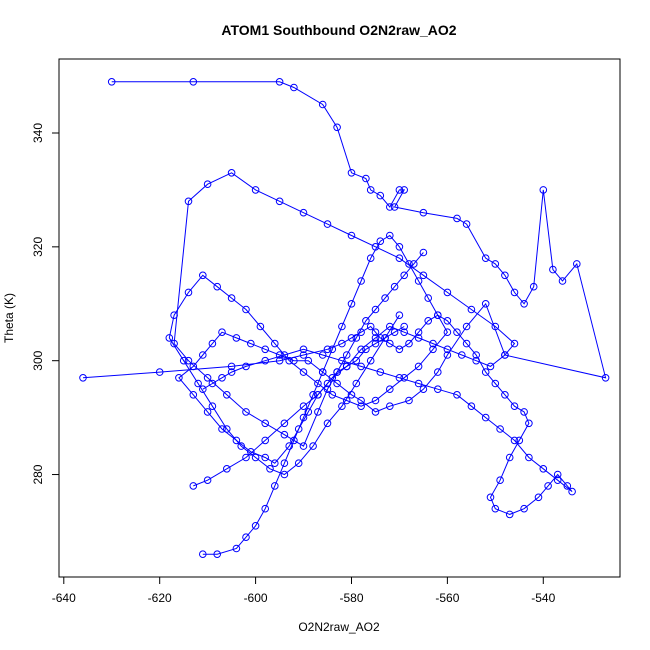 This screenshot has width=650, height=650. What do you see at coordinates (38, 133) in the screenshot?
I see `y-tick-label: 340` at bounding box center [38, 133].